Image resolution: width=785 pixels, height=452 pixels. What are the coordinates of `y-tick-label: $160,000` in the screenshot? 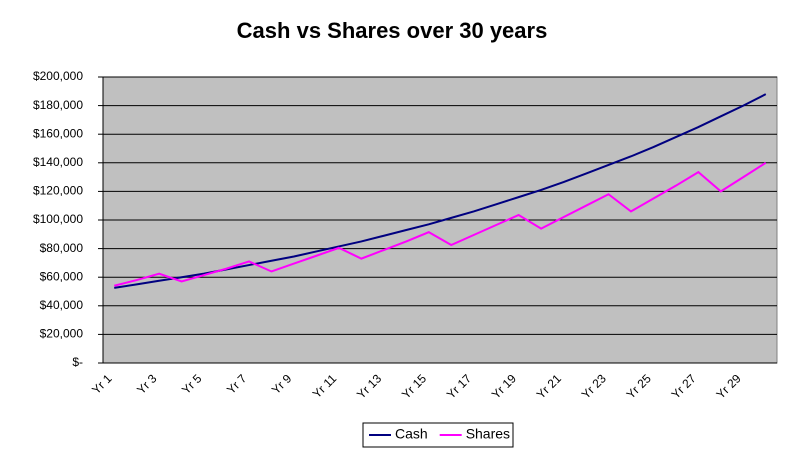 It's located at (58, 133).